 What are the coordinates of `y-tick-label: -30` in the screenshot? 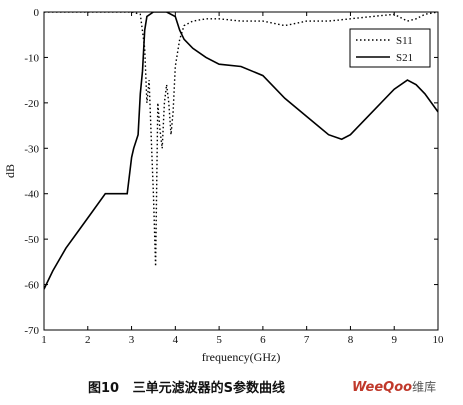 It's located at (31, 149).